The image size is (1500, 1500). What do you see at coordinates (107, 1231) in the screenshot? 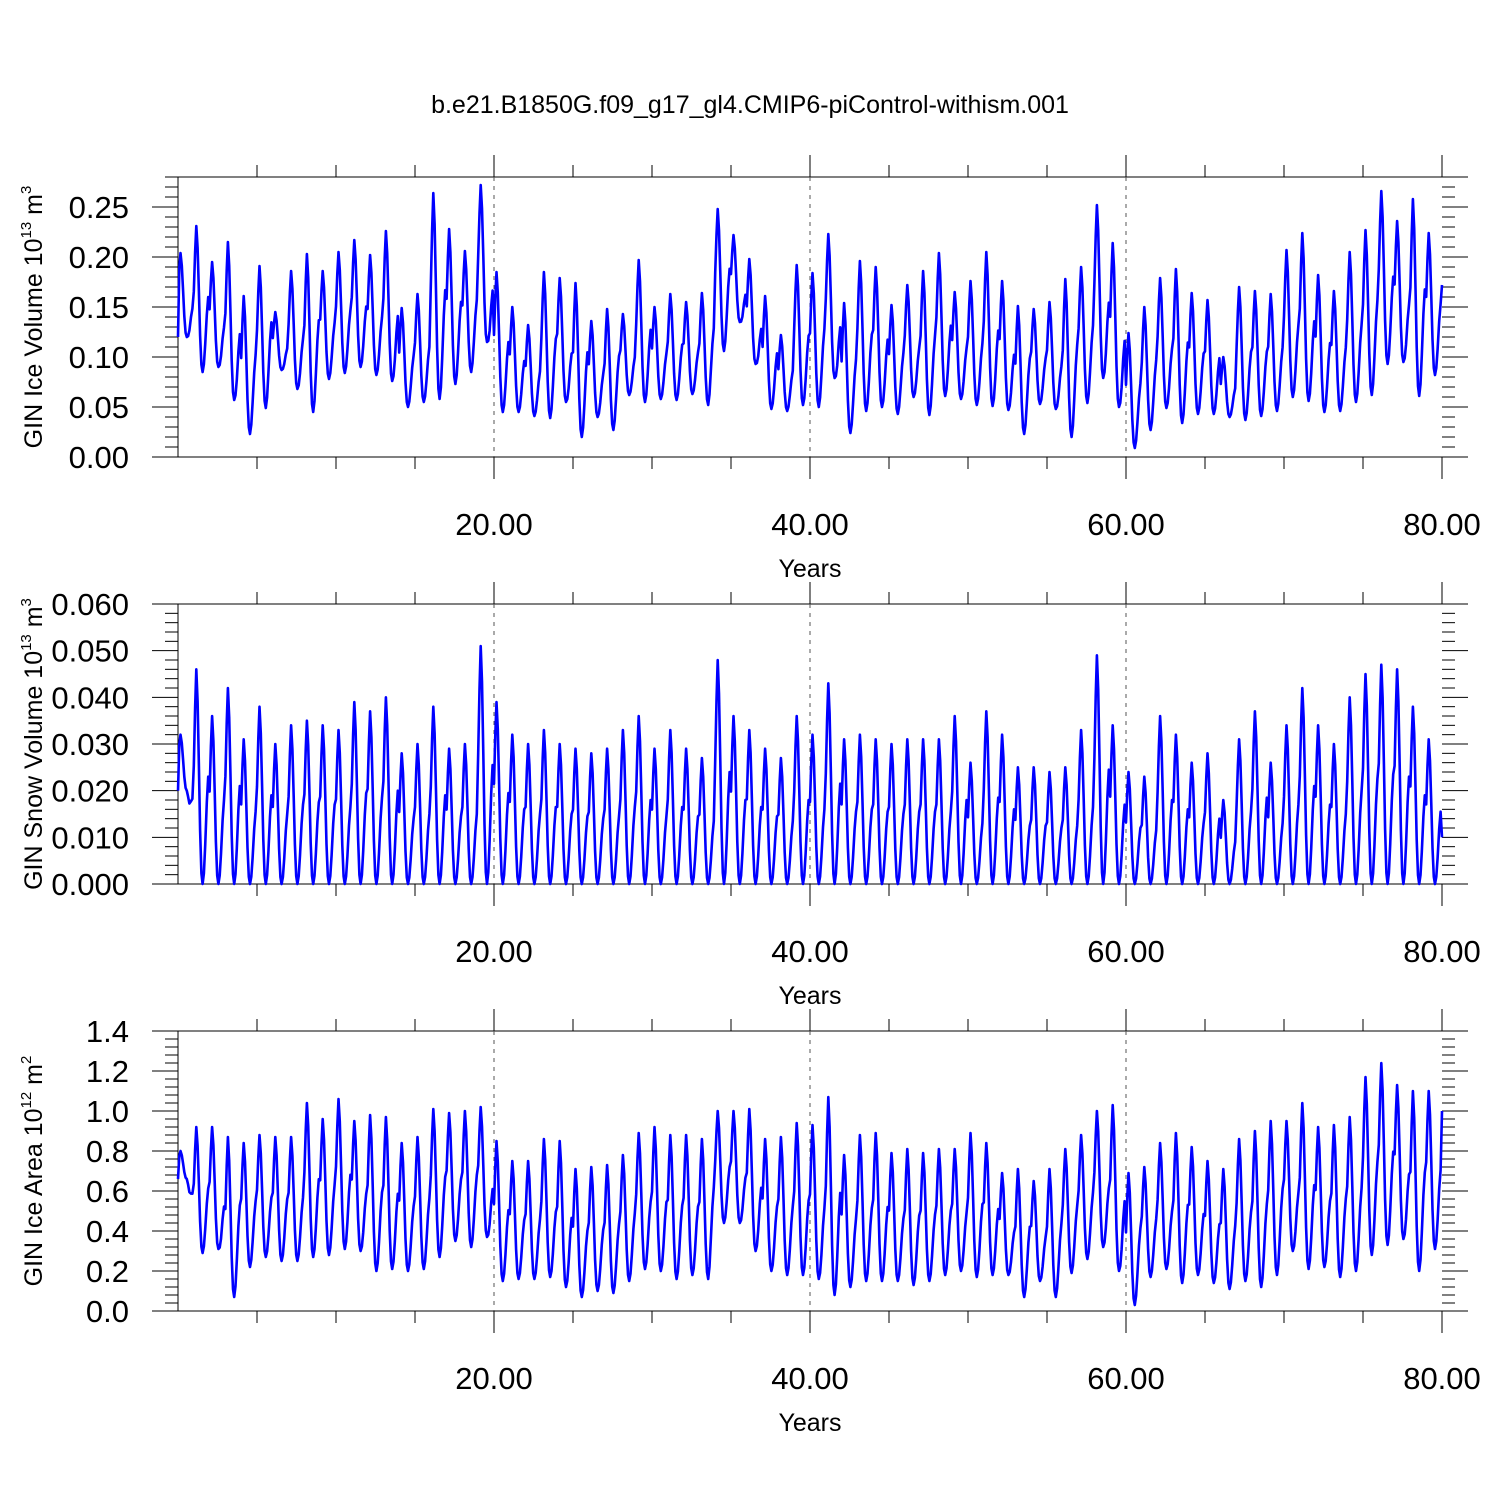
I see `y-tick-label: 0.4` at bounding box center [107, 1231].